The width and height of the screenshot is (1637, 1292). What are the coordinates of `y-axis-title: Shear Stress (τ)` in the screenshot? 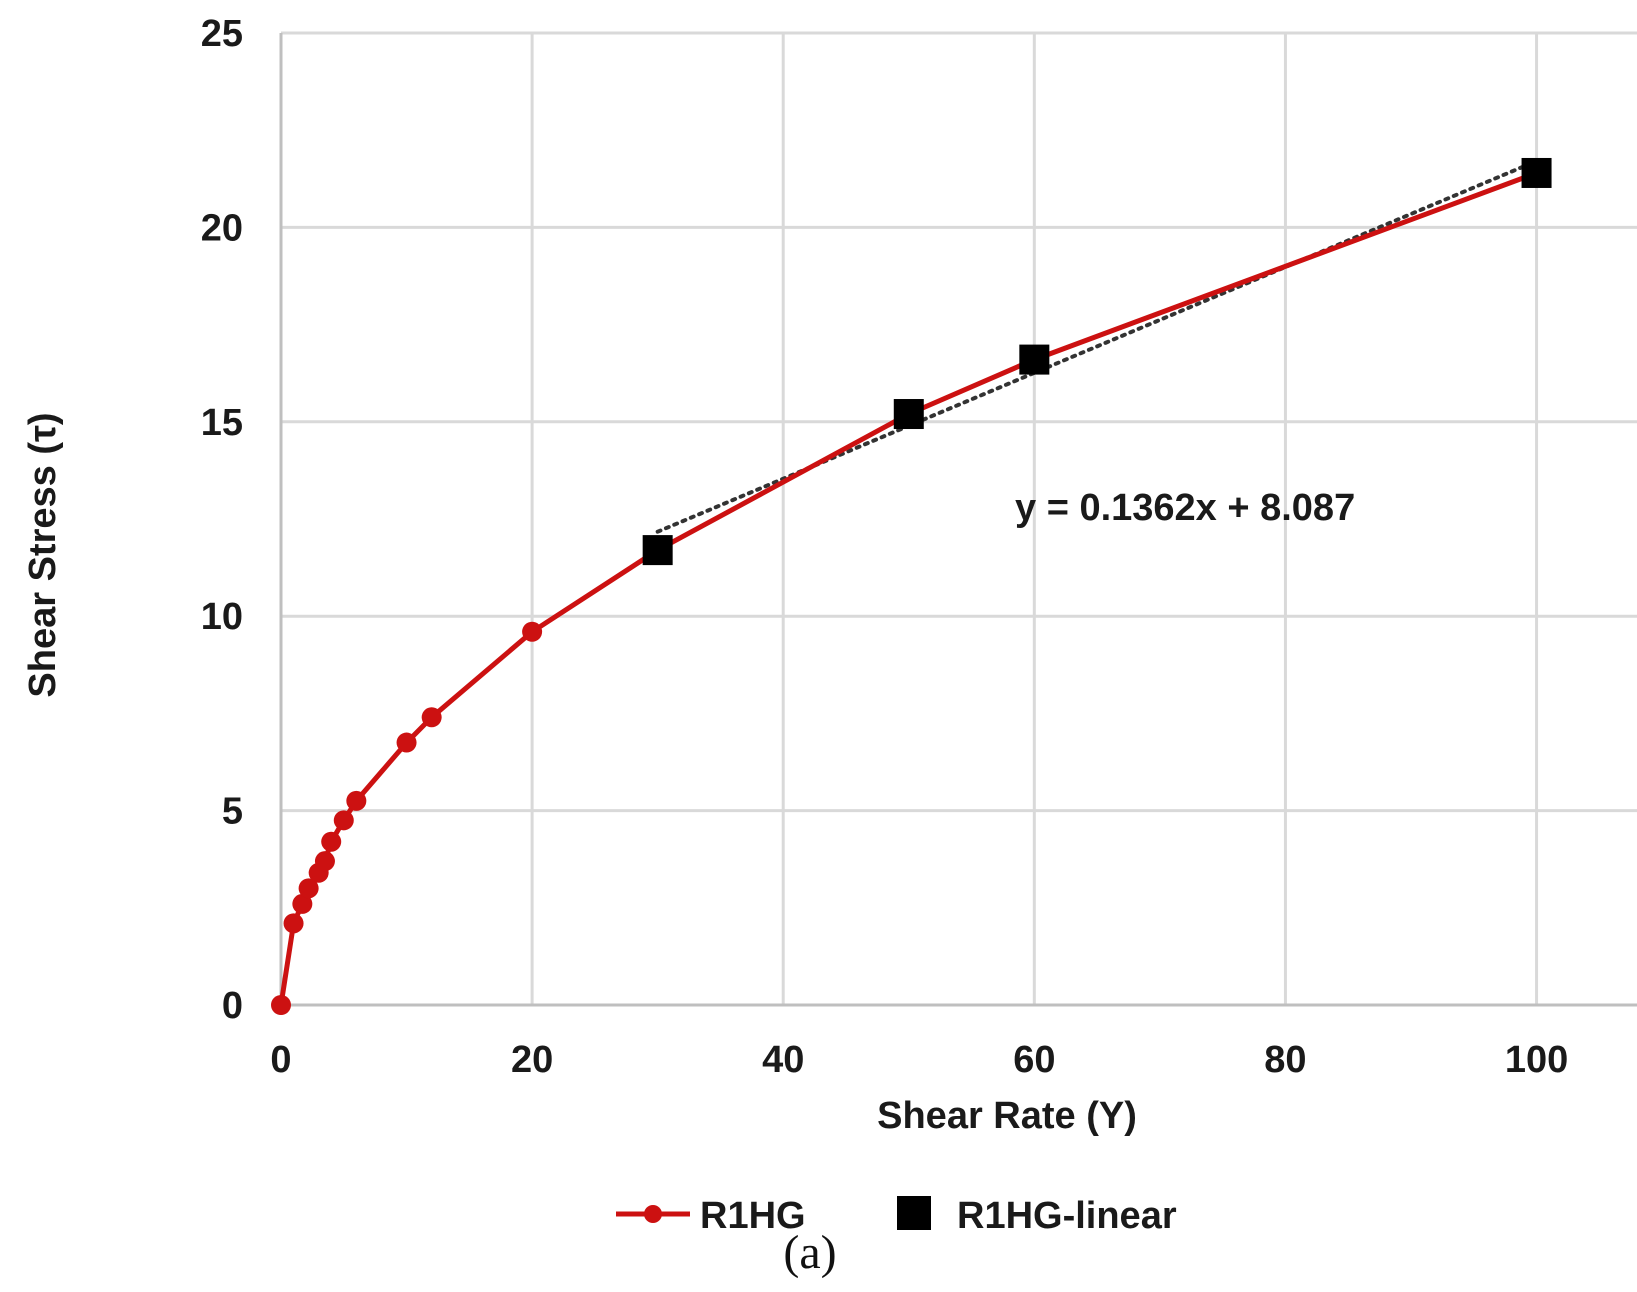 It's located at (43, 554).